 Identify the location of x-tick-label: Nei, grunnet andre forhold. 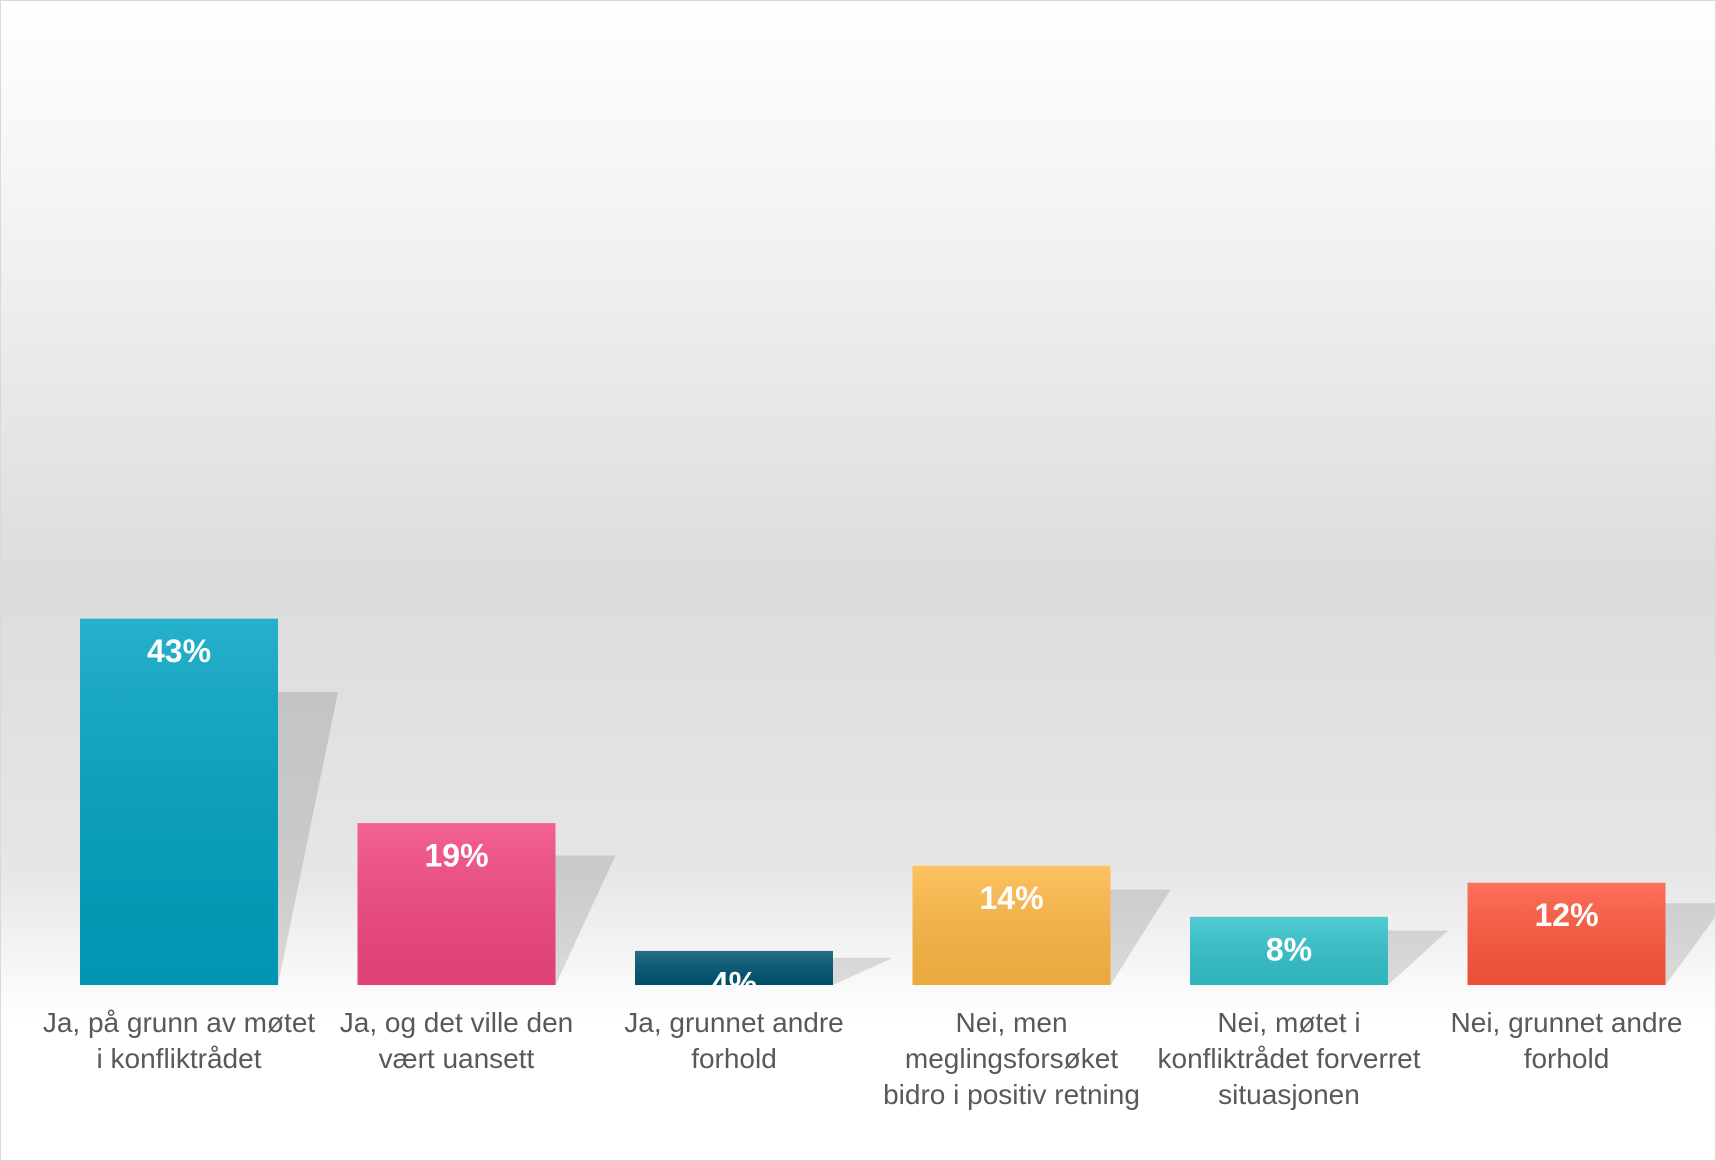
(1566, 1040).